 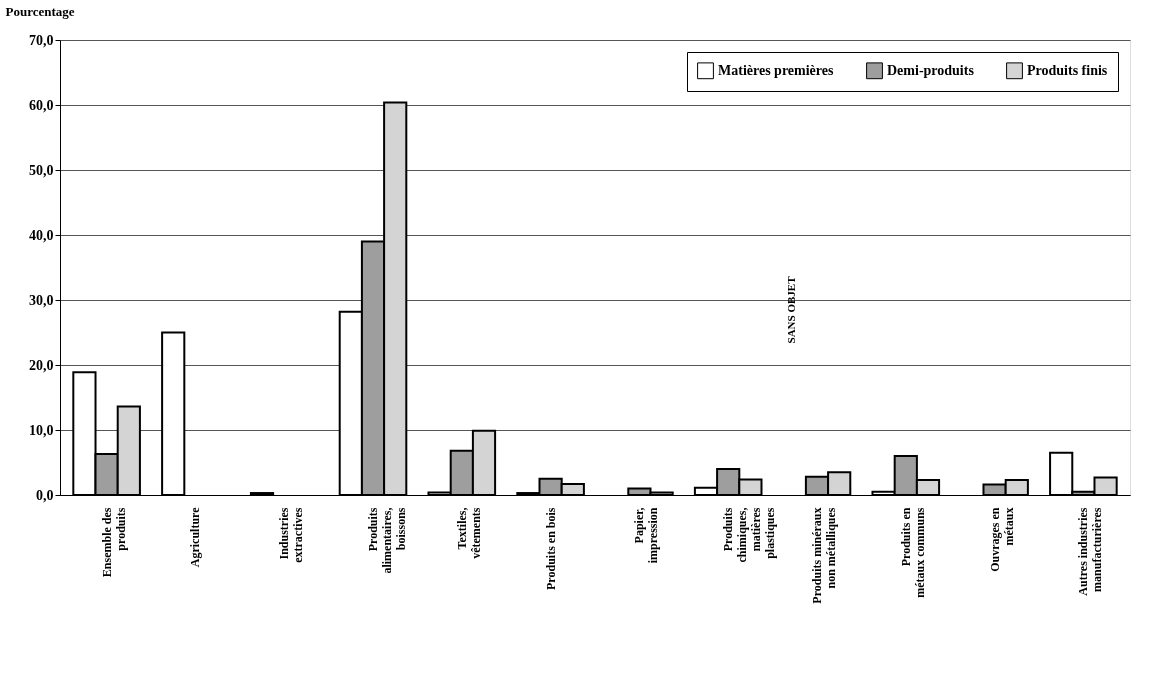 What do you see at coordinates (195, 537) in the screenshot?
I see `x-tick-label: Agriculture` at bounding box center [195, 537].